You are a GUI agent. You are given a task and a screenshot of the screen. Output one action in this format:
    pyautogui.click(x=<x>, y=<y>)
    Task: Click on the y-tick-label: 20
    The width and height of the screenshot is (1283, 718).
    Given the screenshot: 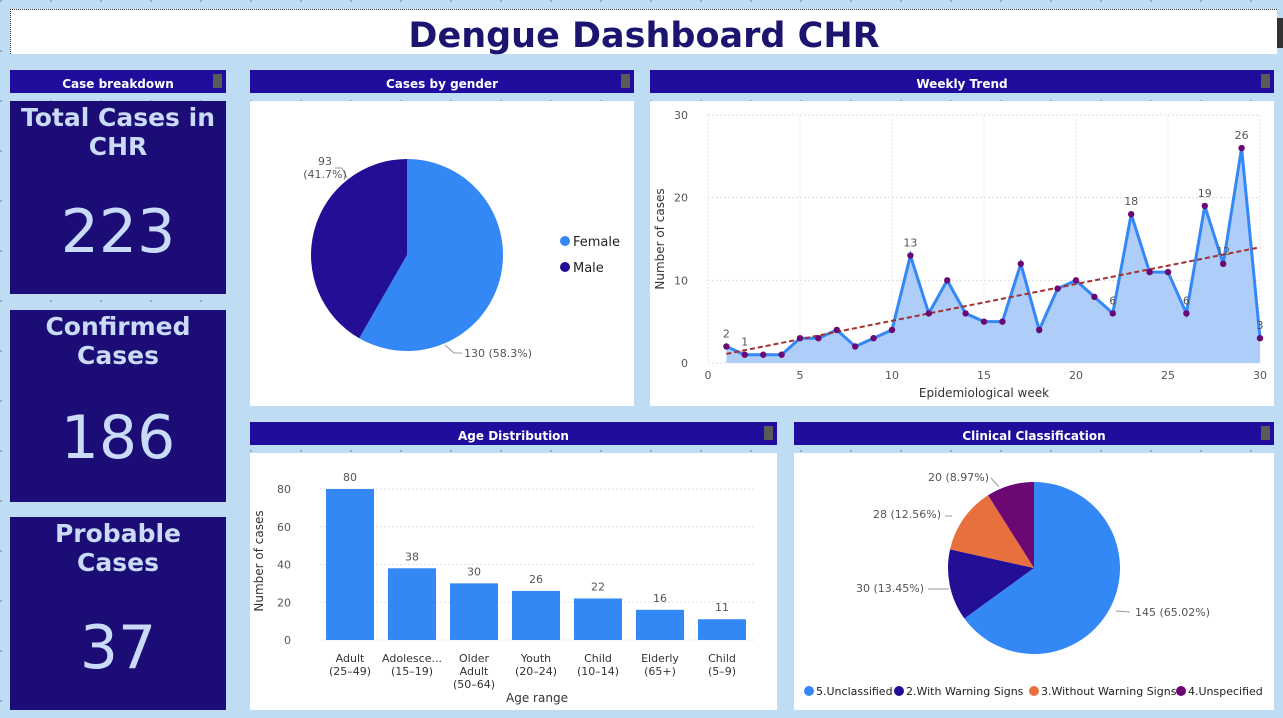 What is the action you would take?
    pyautogui.click(x=681, y=198)
    